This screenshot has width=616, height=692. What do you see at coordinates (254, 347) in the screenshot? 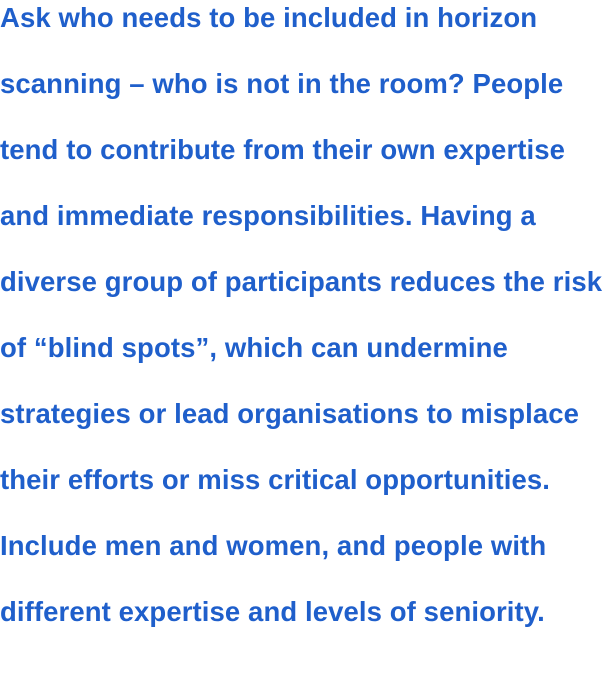
I see `paragraph-line-6: of “blind spots”, which can undermine` at bounding box center [254, 347].